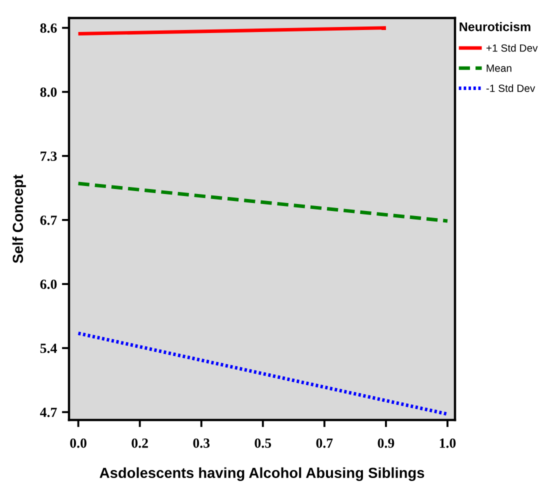 Image resolution: width=544 pixels, height=484 pixels. What do you see at coordinates (78, 443) in the screenshot?
I see `x-tick-label: 0.0` at bounding box center [78, 443].